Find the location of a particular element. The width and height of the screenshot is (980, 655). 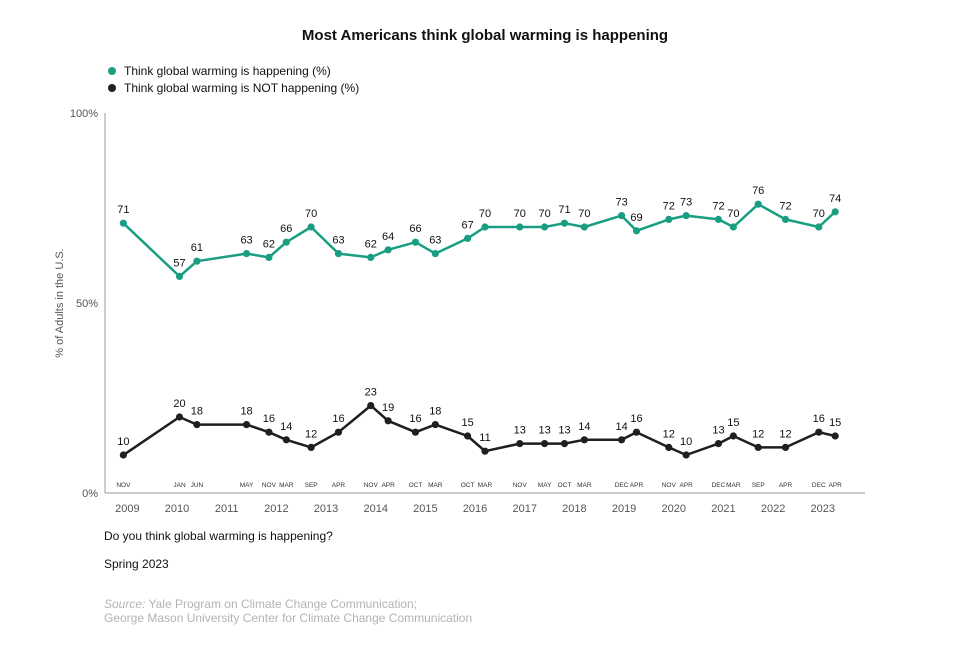

data-label-not_happening: 10 is located at coordinates (686, 442).